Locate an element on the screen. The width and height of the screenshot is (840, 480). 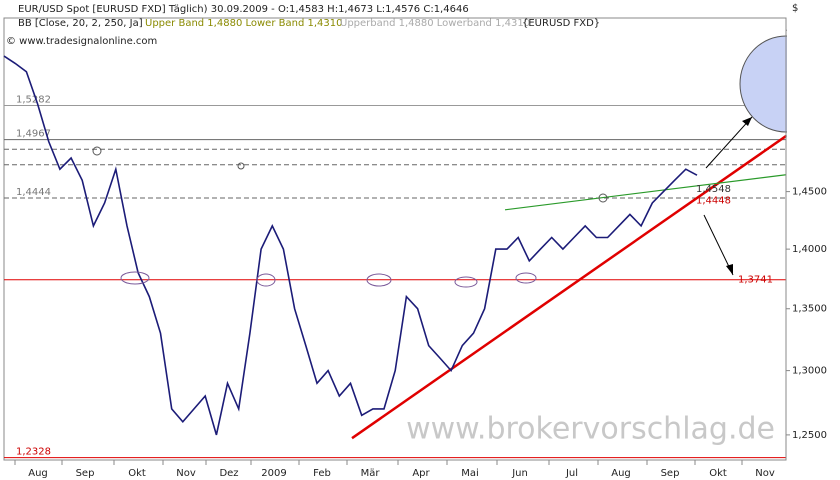
indicator-name: BB [Close, 20, 2, 250, Ja] is located at coordinates (80, 23).